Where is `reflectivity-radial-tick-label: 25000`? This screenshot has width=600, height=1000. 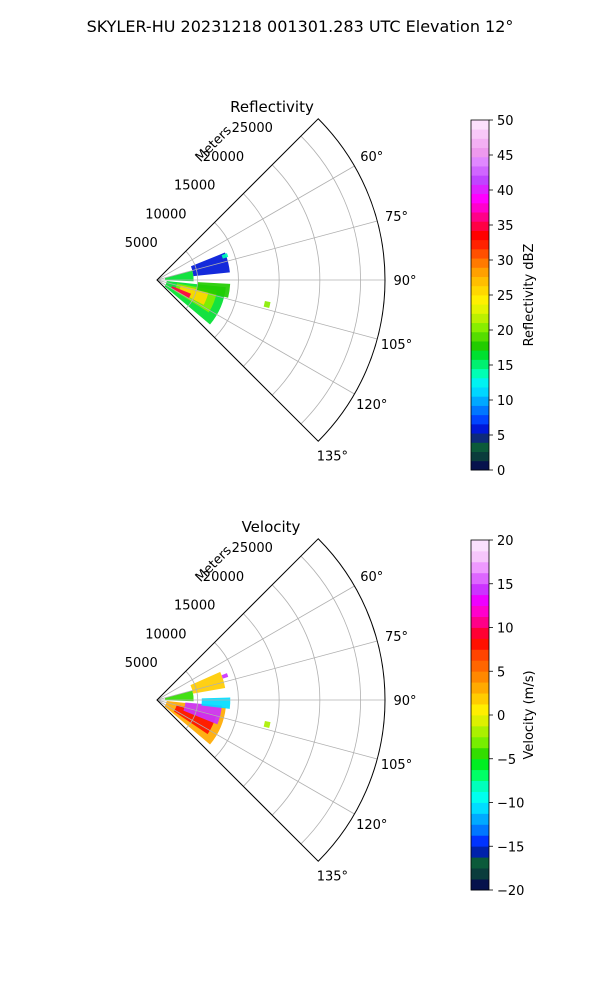
reflectivity-radial-tick-label: 25000 is located at coordinates (252, 128).